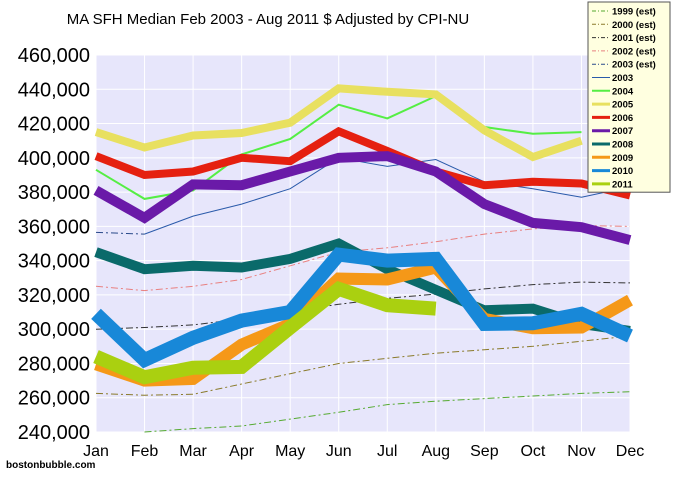 This screenshot has width=673, height=481. What do you see at coordinates (96, 451) in the screenshot?
I see `x-tick-label: Jan` at bounding box center [96, 451].